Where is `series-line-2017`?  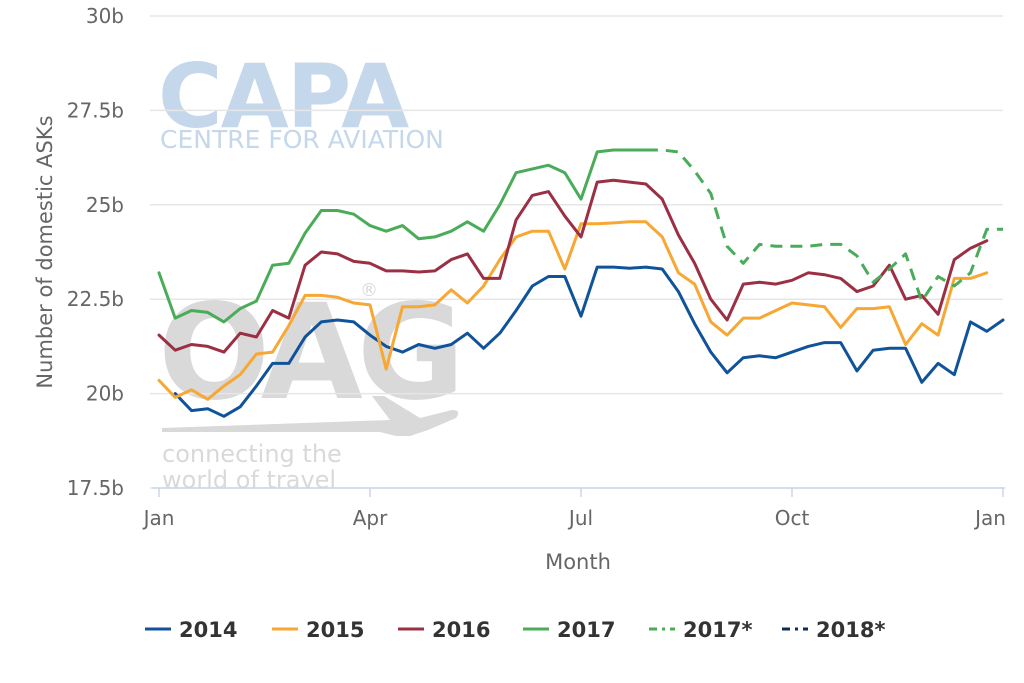 series-line-2017 is located at coordinates (402, 236).